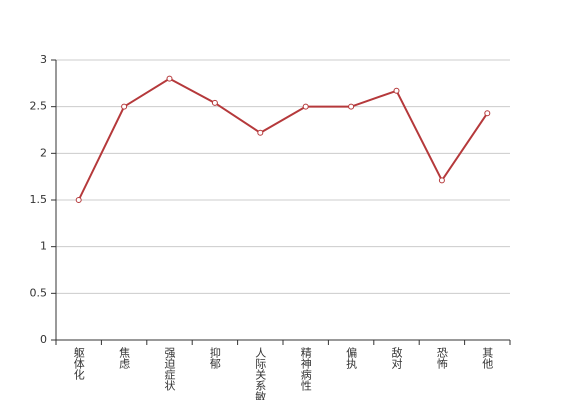  I want to click on x-tick-label: 偏执, so click(351, 358).